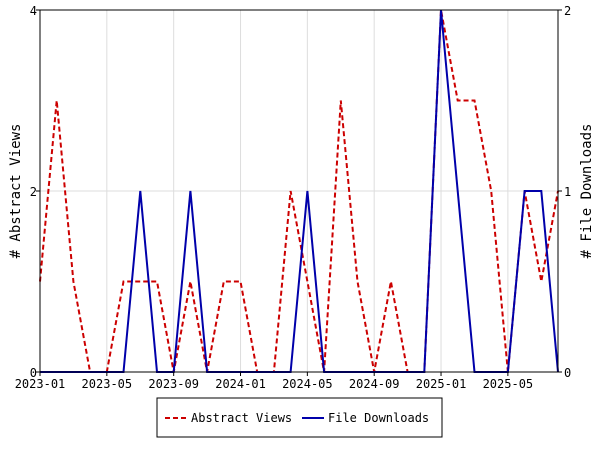 This screenshot has height=450, width=600. Describe the element at coordinates (241, 418) in the screenshot. I see `legend-label: Abstract Views` at that location.